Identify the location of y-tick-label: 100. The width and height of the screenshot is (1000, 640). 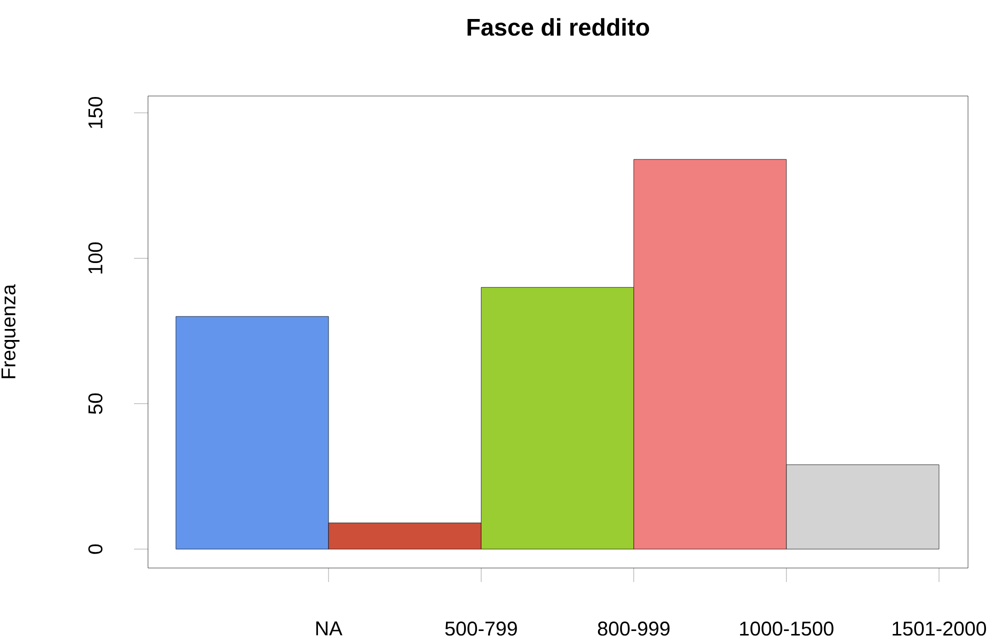
(95, 258).